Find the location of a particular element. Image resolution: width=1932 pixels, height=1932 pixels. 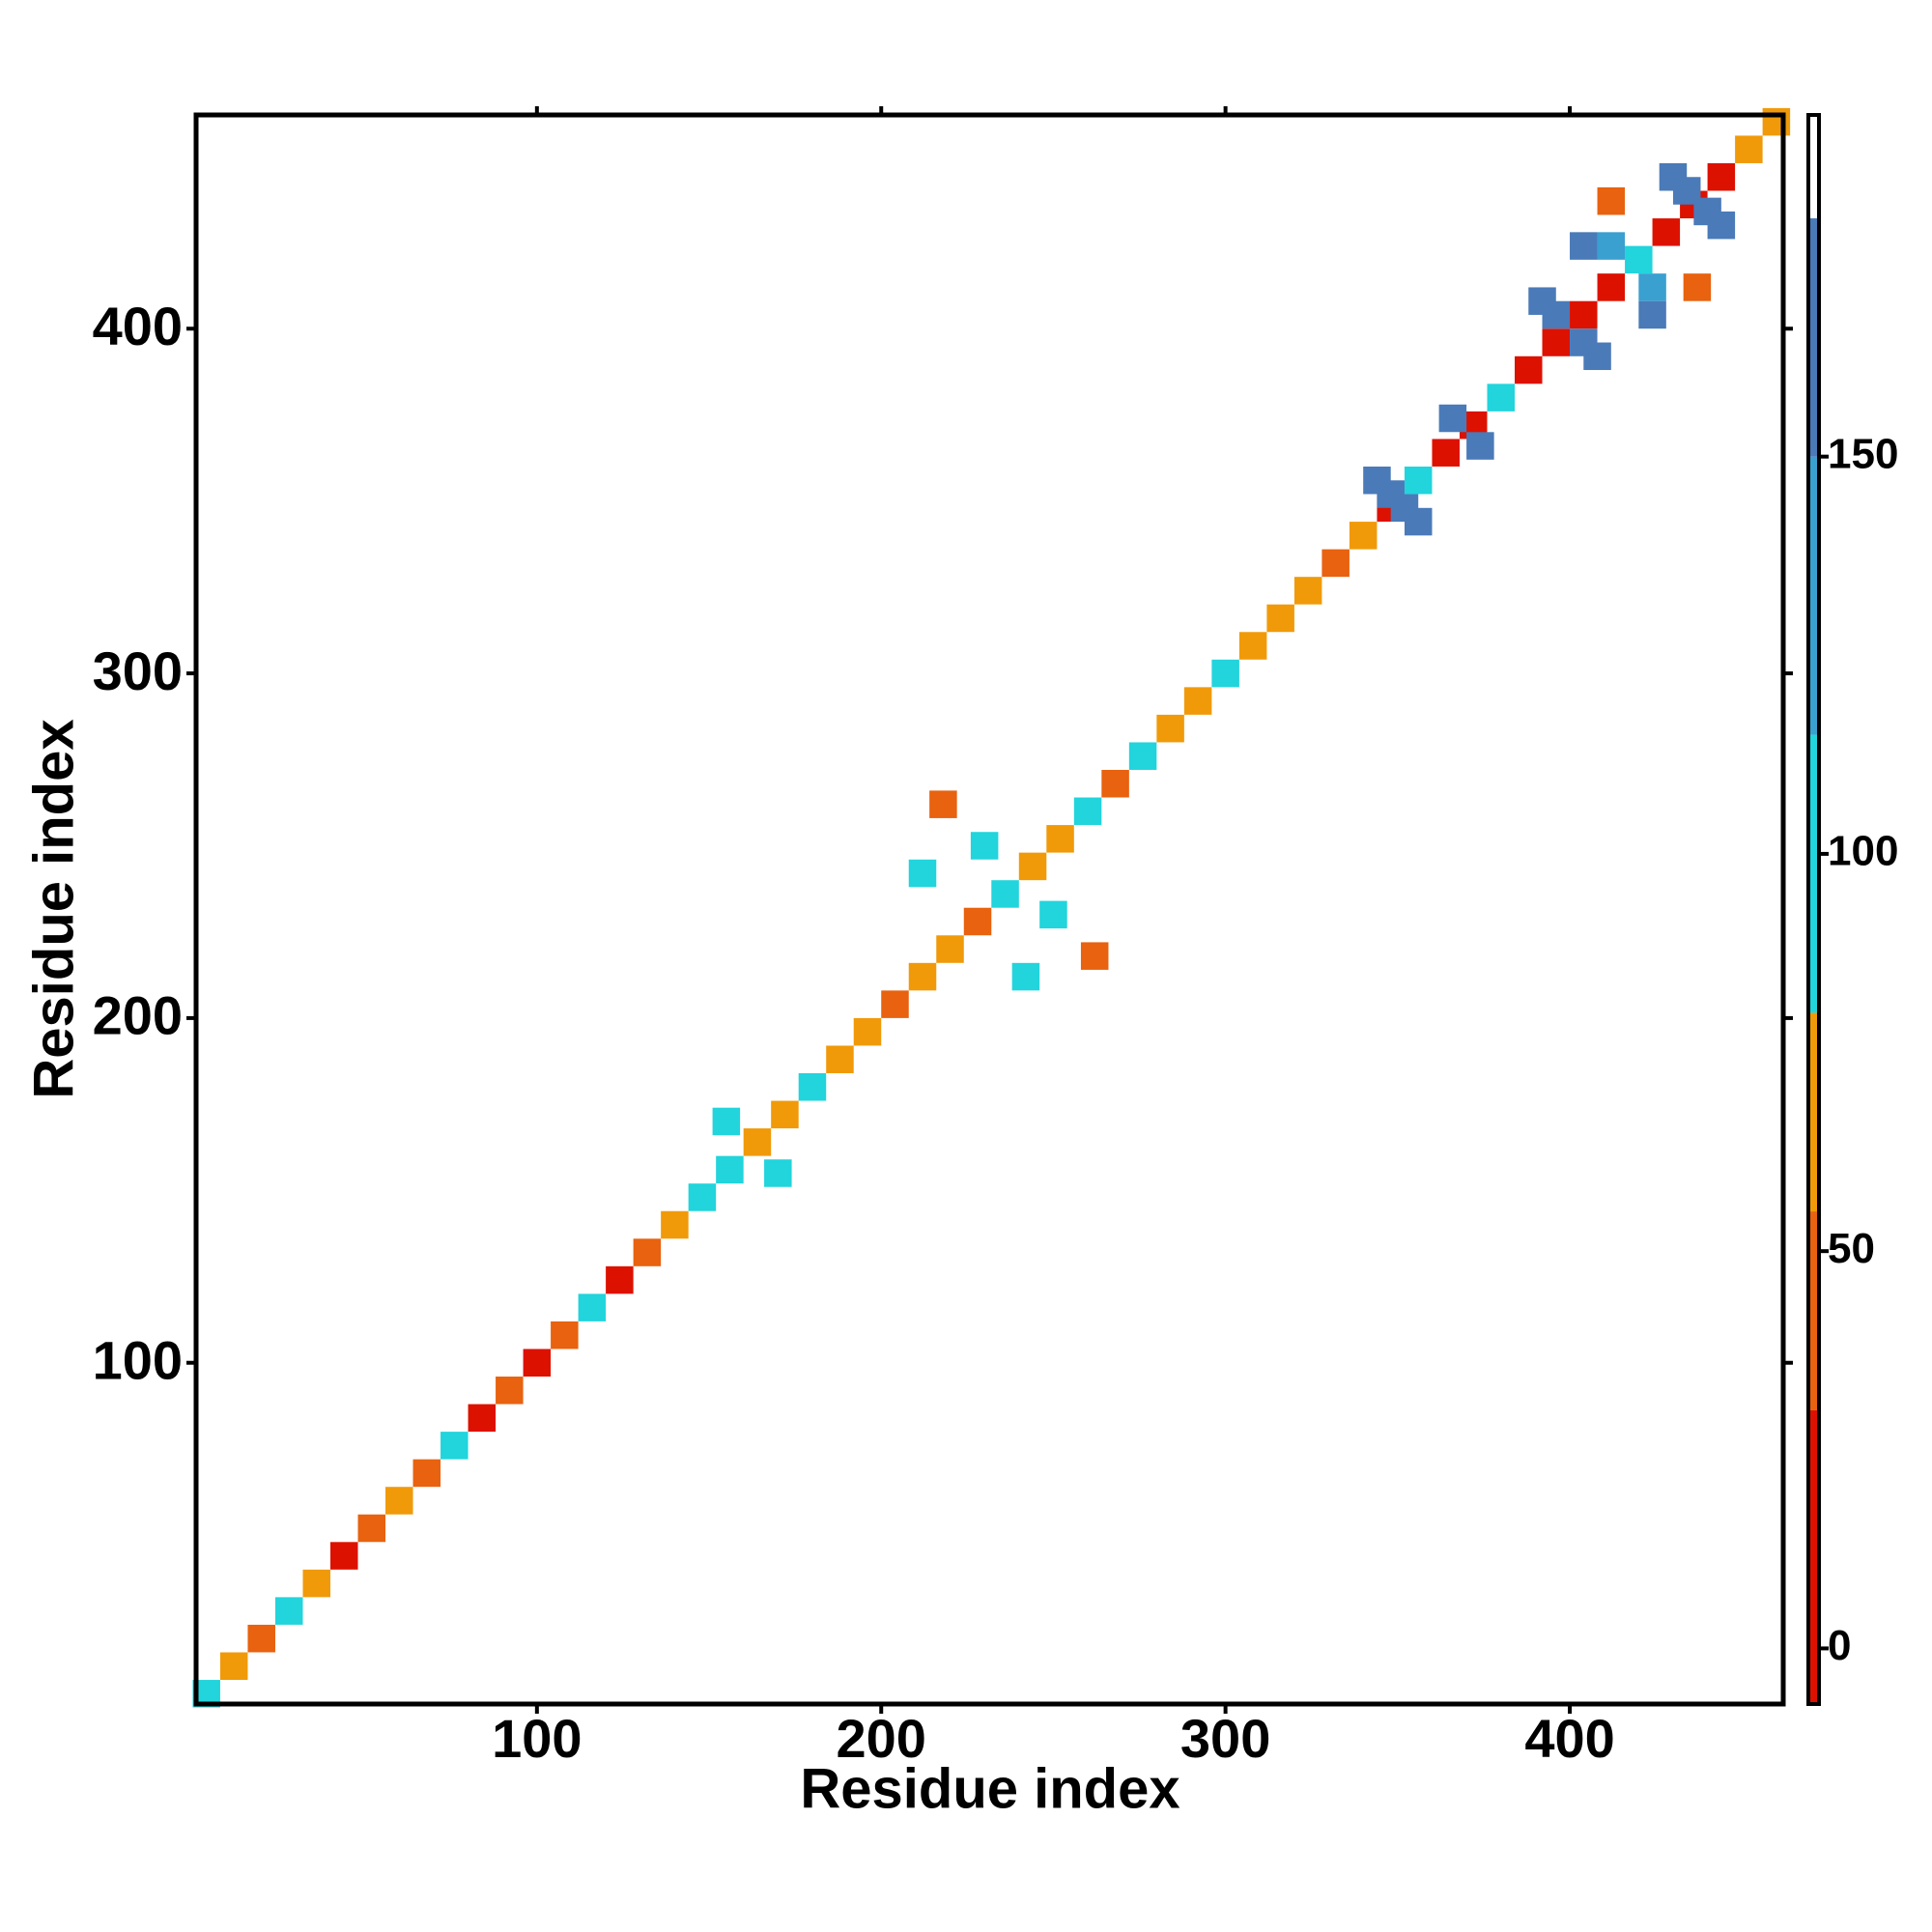

colorbar-tick-label: 100 is located at coordinates (1863, 851).